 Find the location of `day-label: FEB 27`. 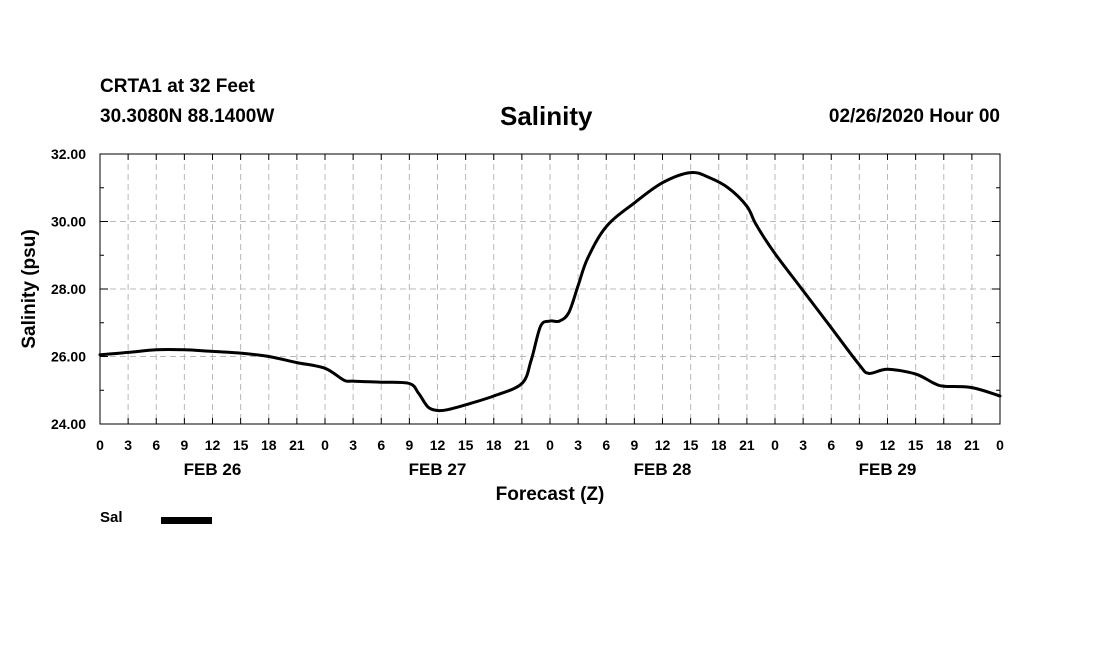

day-label: FEB 27 is located at coordinates (438, 469).